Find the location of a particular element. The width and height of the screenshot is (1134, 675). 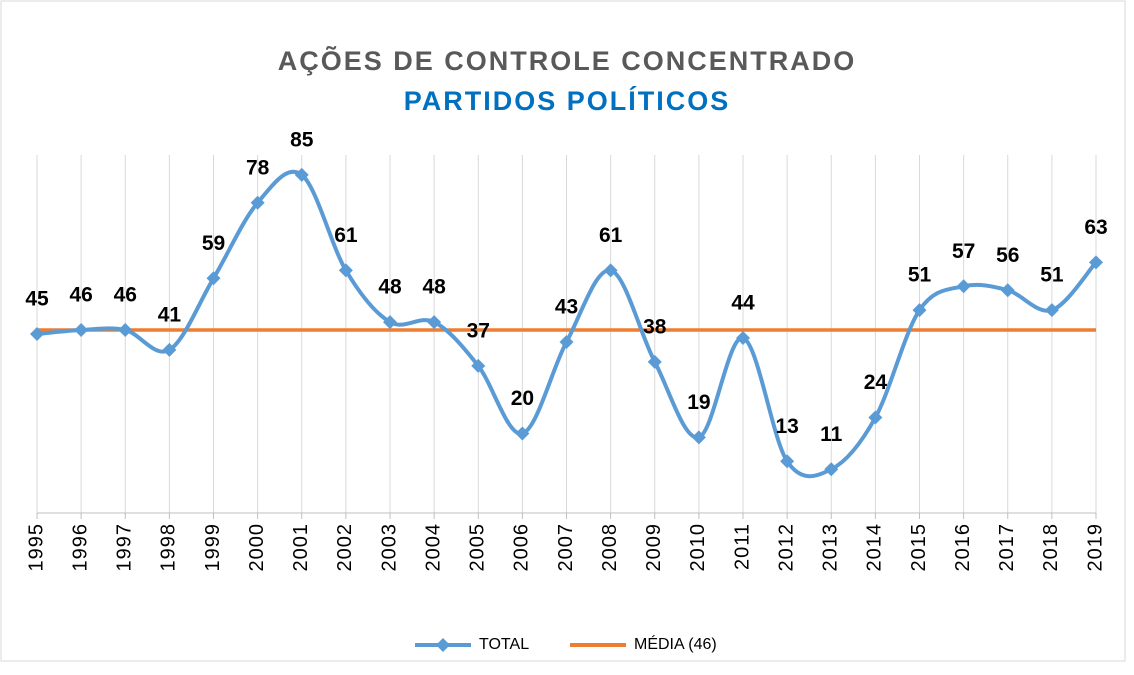

x-tick-label: 2011 is located at coordinates (742, 546).